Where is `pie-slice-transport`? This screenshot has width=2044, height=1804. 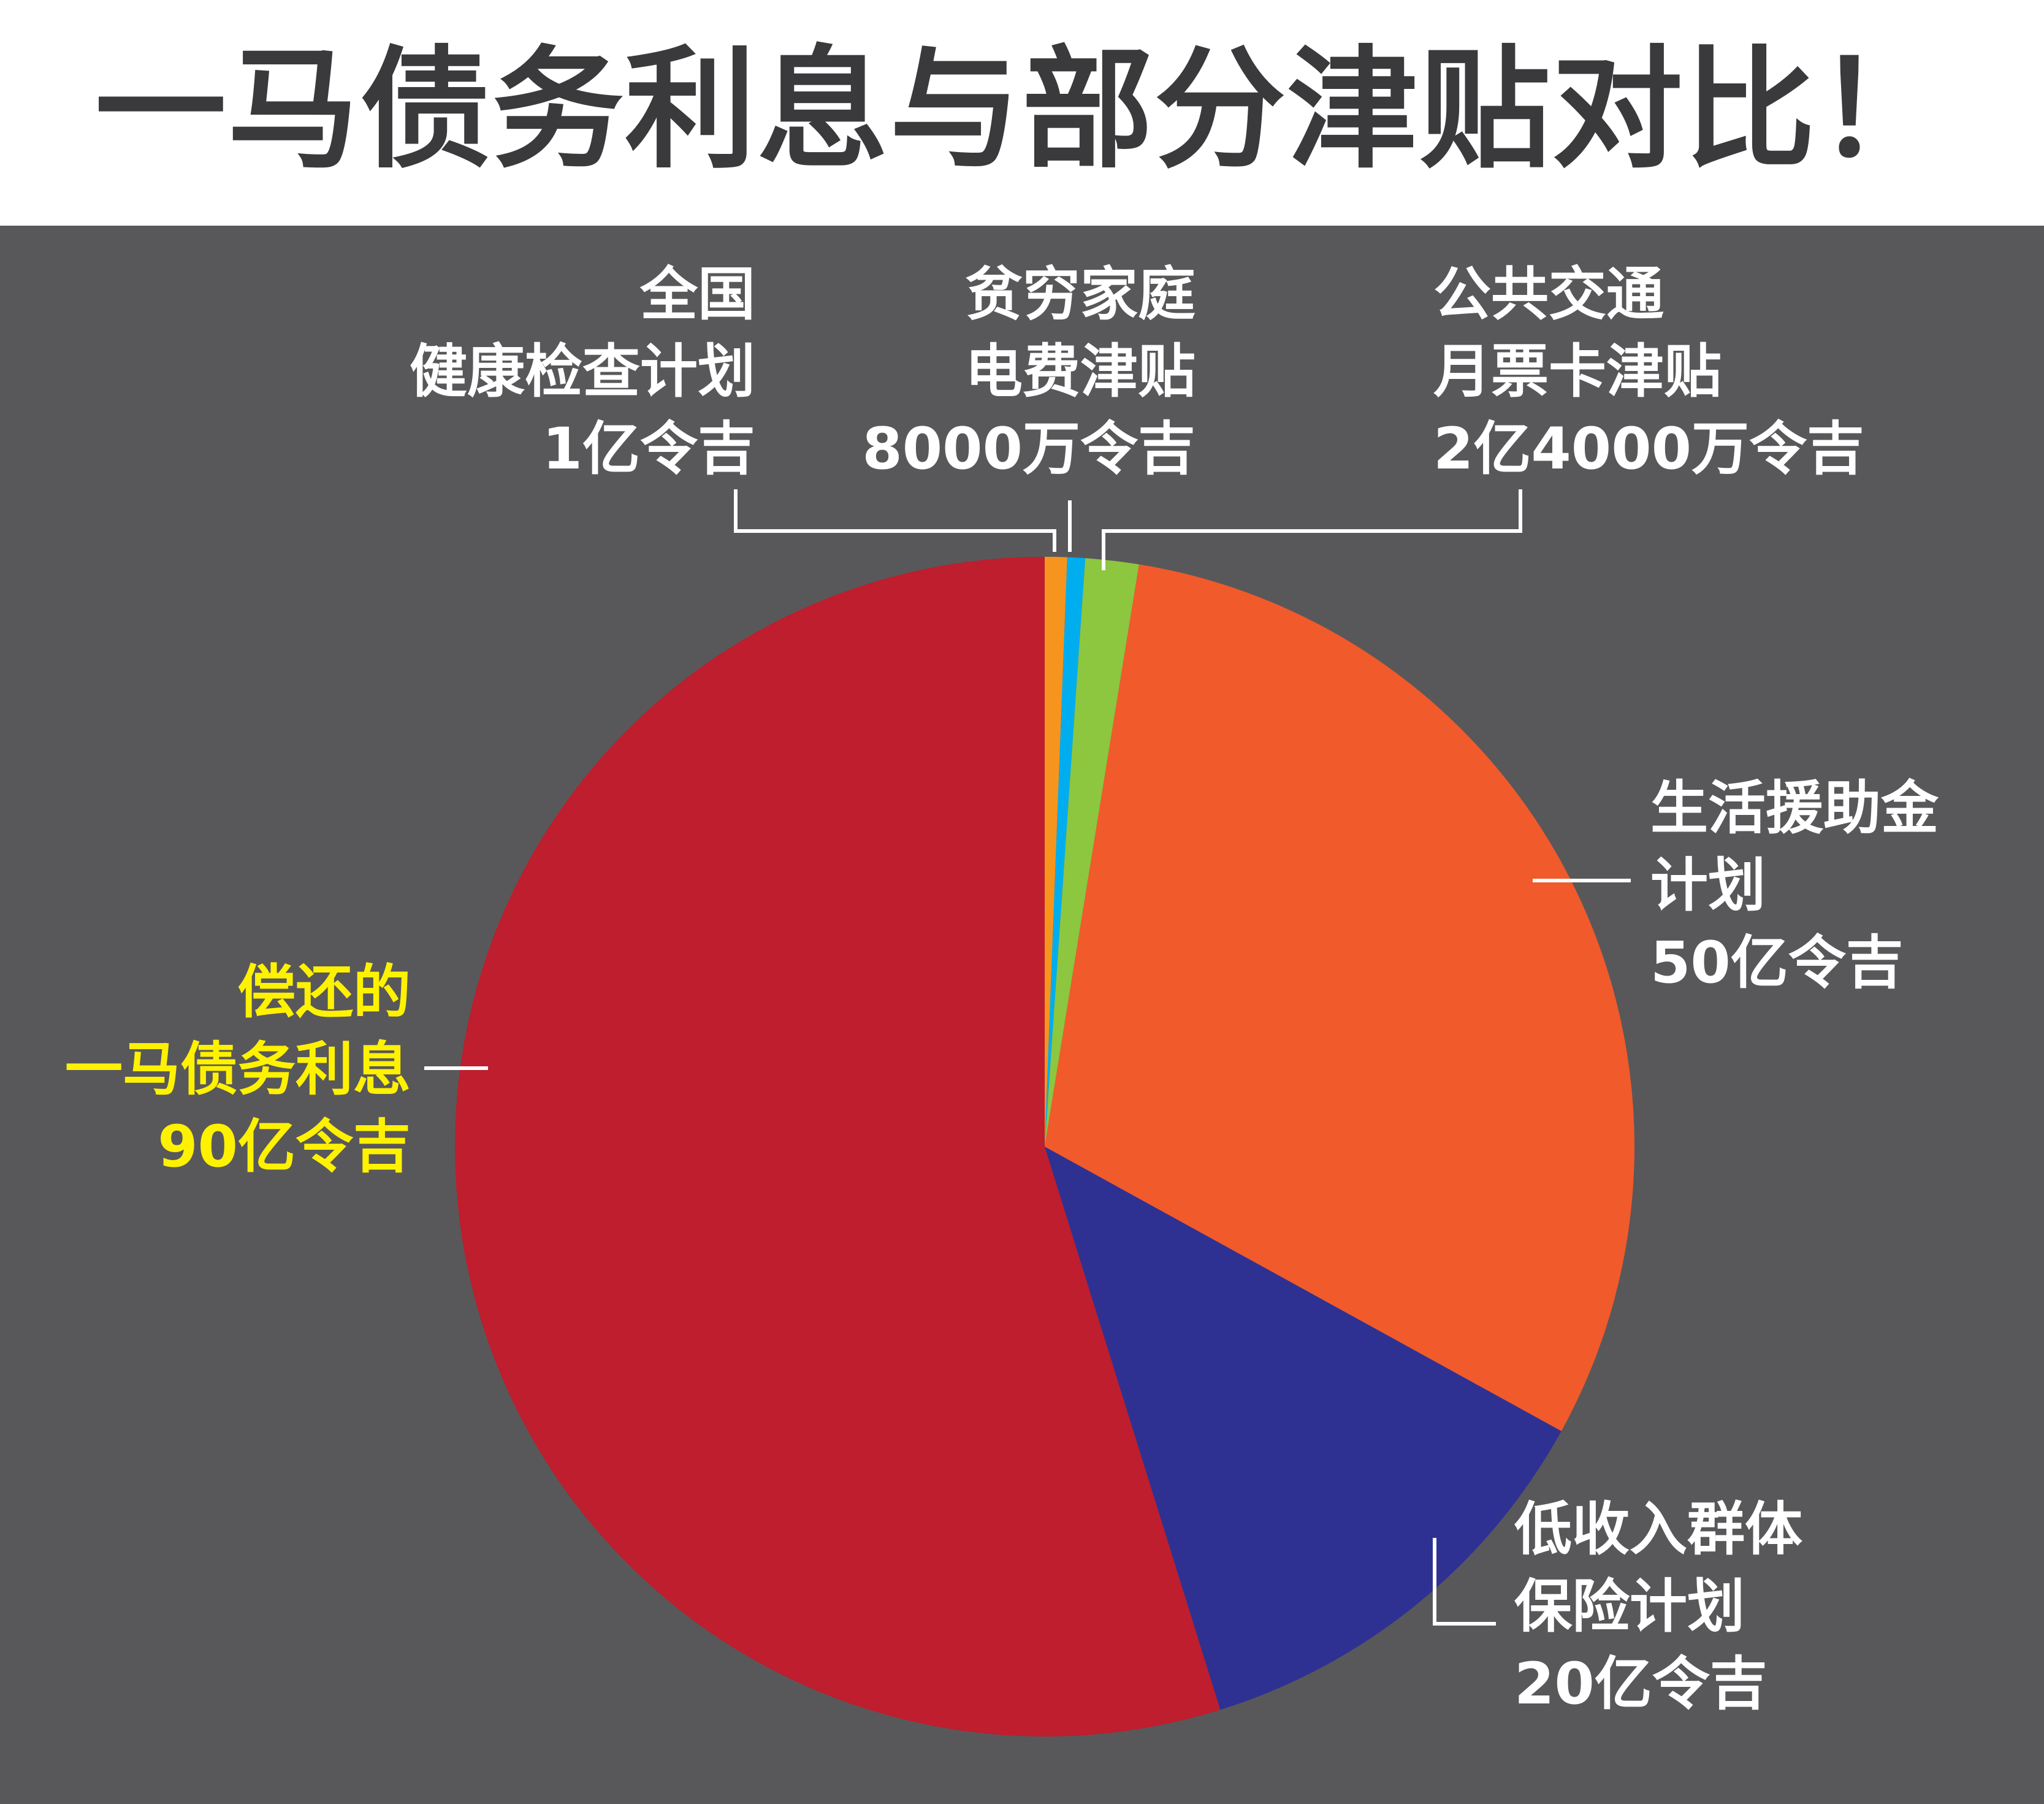 pie-slice-transport is located at coordinates (1092, 852).